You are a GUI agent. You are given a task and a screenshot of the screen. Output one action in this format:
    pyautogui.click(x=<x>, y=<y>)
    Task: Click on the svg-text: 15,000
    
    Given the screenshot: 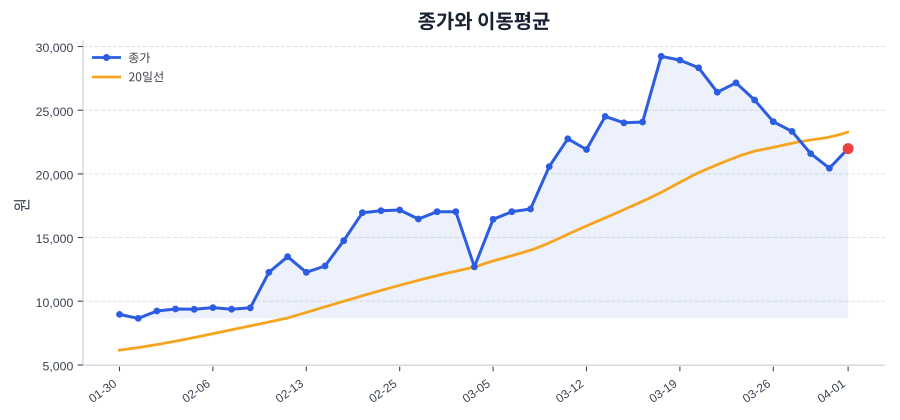 What is the action you would take?
    pyautogui.click(x=55, y=239)
    